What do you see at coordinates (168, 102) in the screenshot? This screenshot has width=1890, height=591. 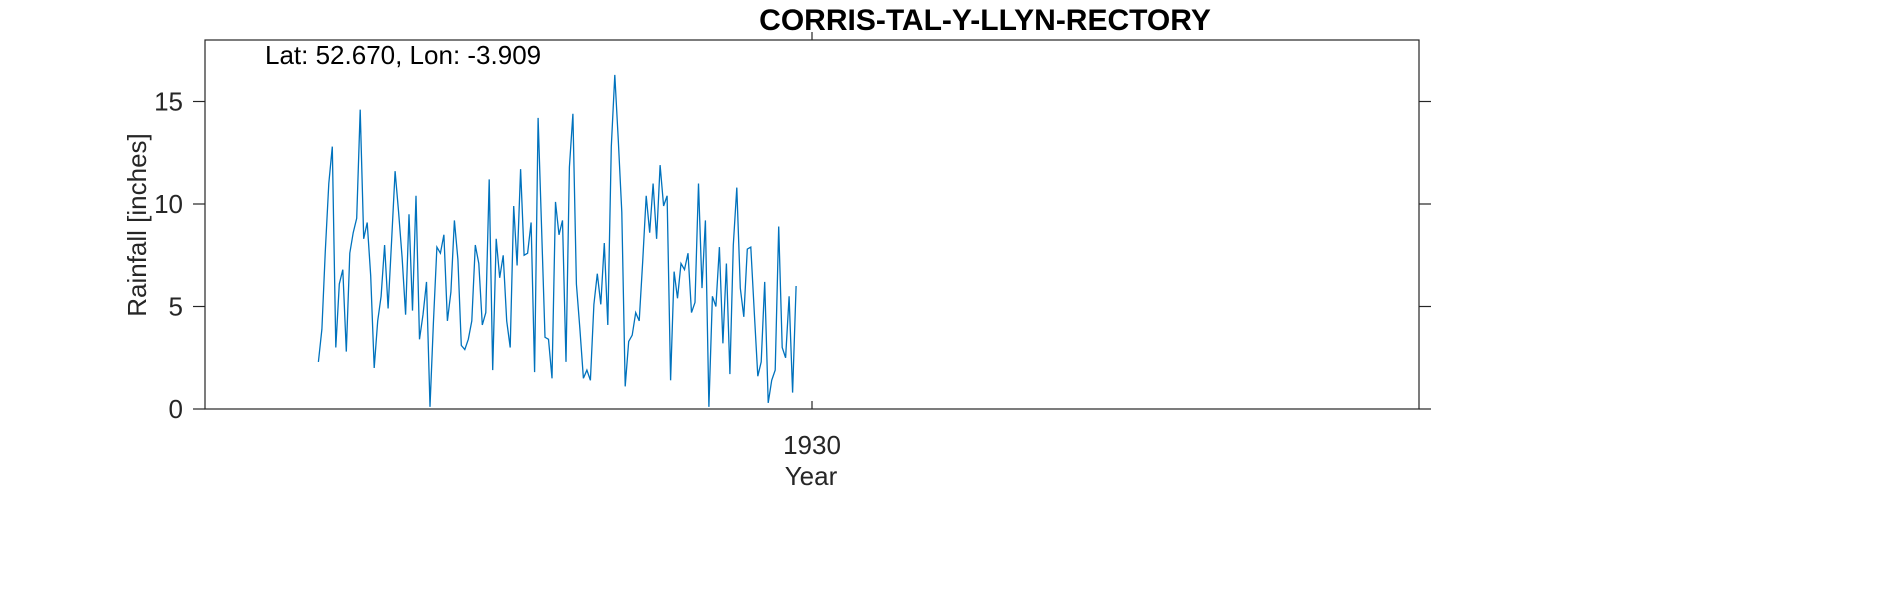 I see `y-tick-label: 15` at bounding box center [168, 102].